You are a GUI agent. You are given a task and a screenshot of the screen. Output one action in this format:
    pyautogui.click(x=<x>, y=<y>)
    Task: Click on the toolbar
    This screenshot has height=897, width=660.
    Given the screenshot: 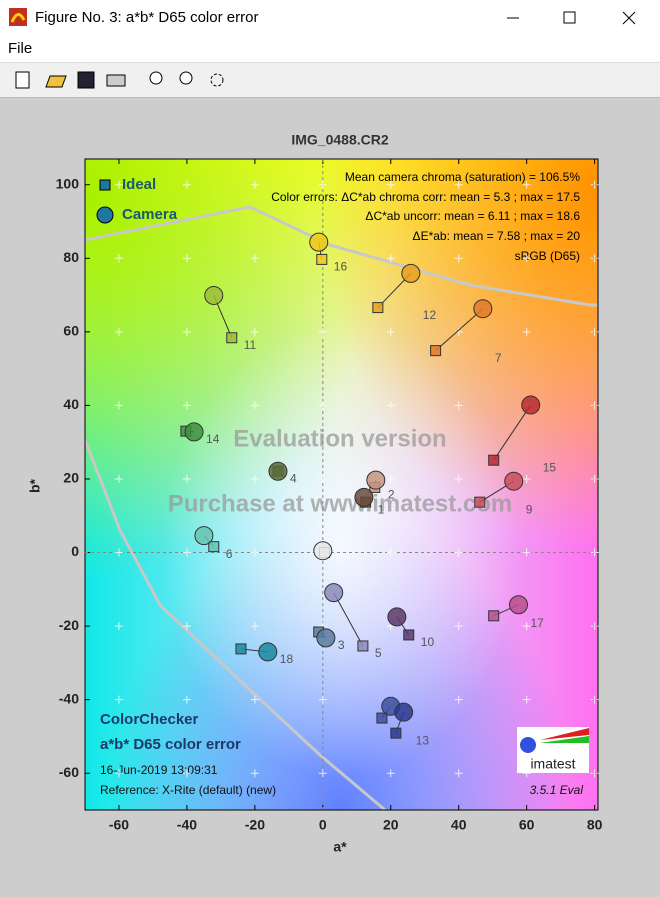 What is the action you would take?
    pyautogui.click(x=330, y=80)
    